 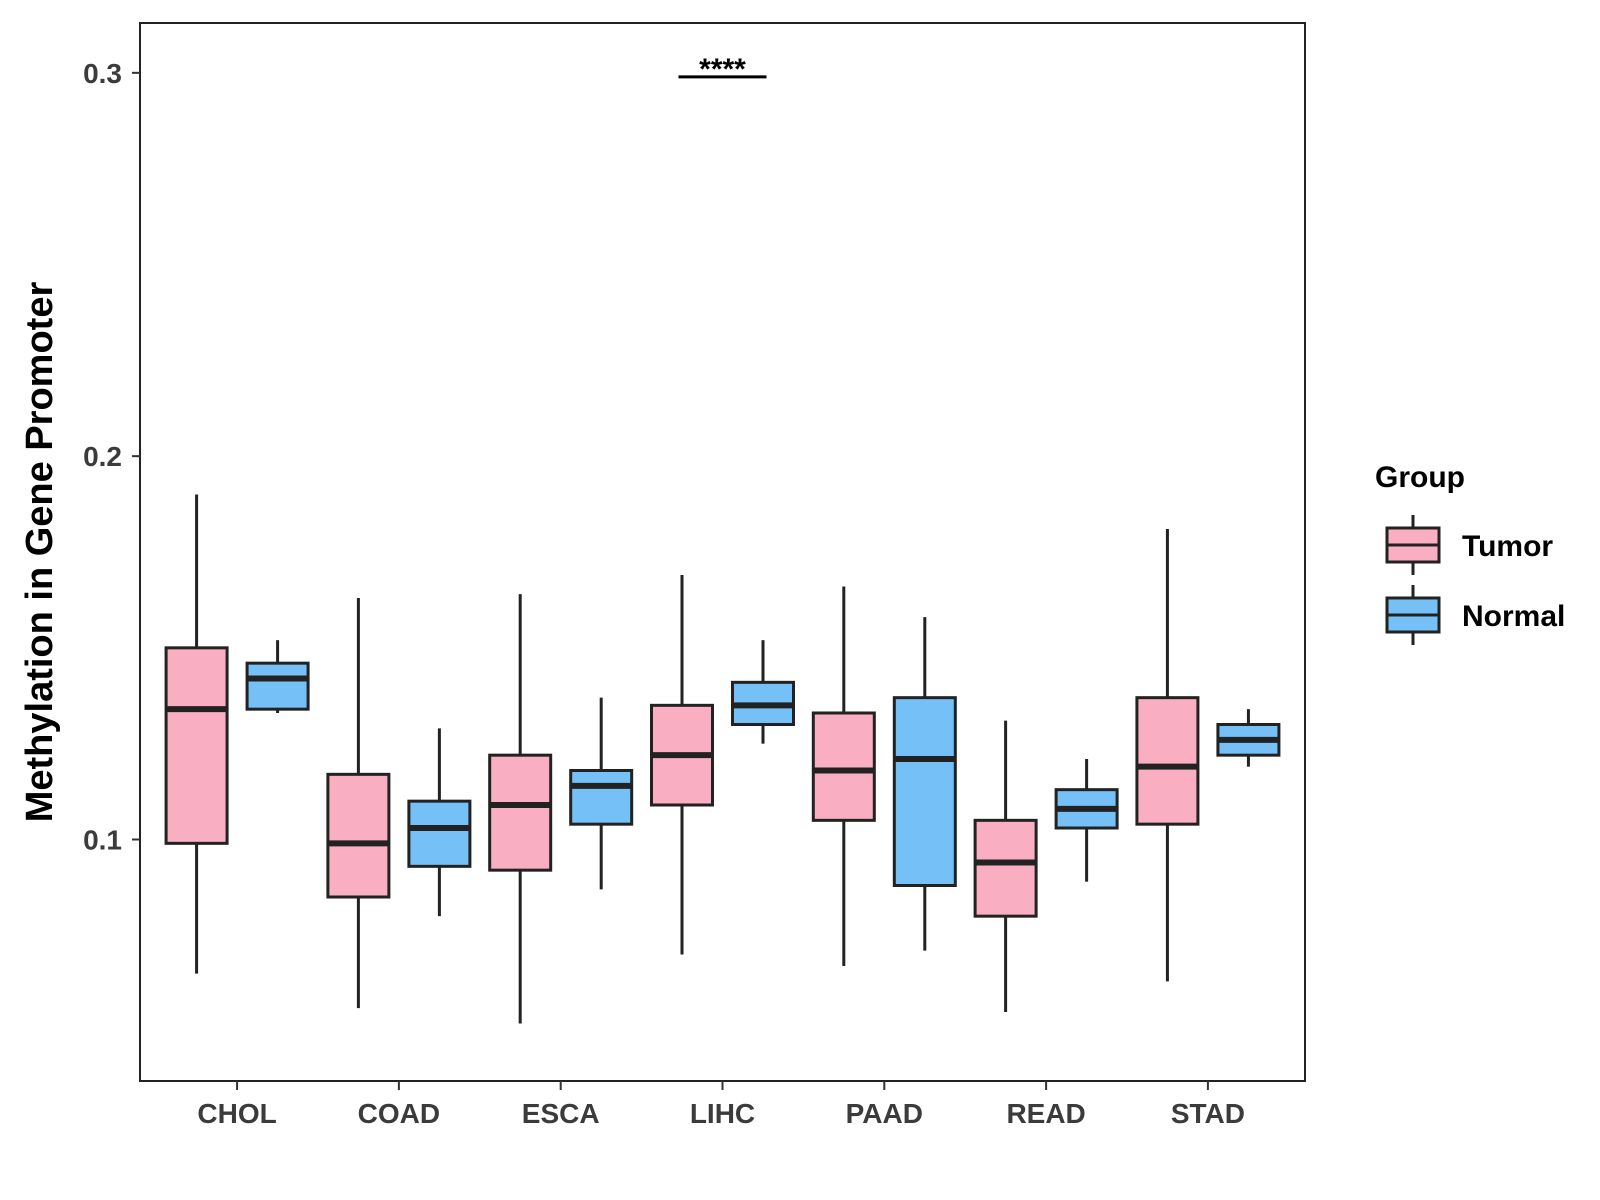 What do you see at coordinates (102, 456) in the screenshot?
I see `y-tick-label: 0.2` at bounding box center [102, 456].